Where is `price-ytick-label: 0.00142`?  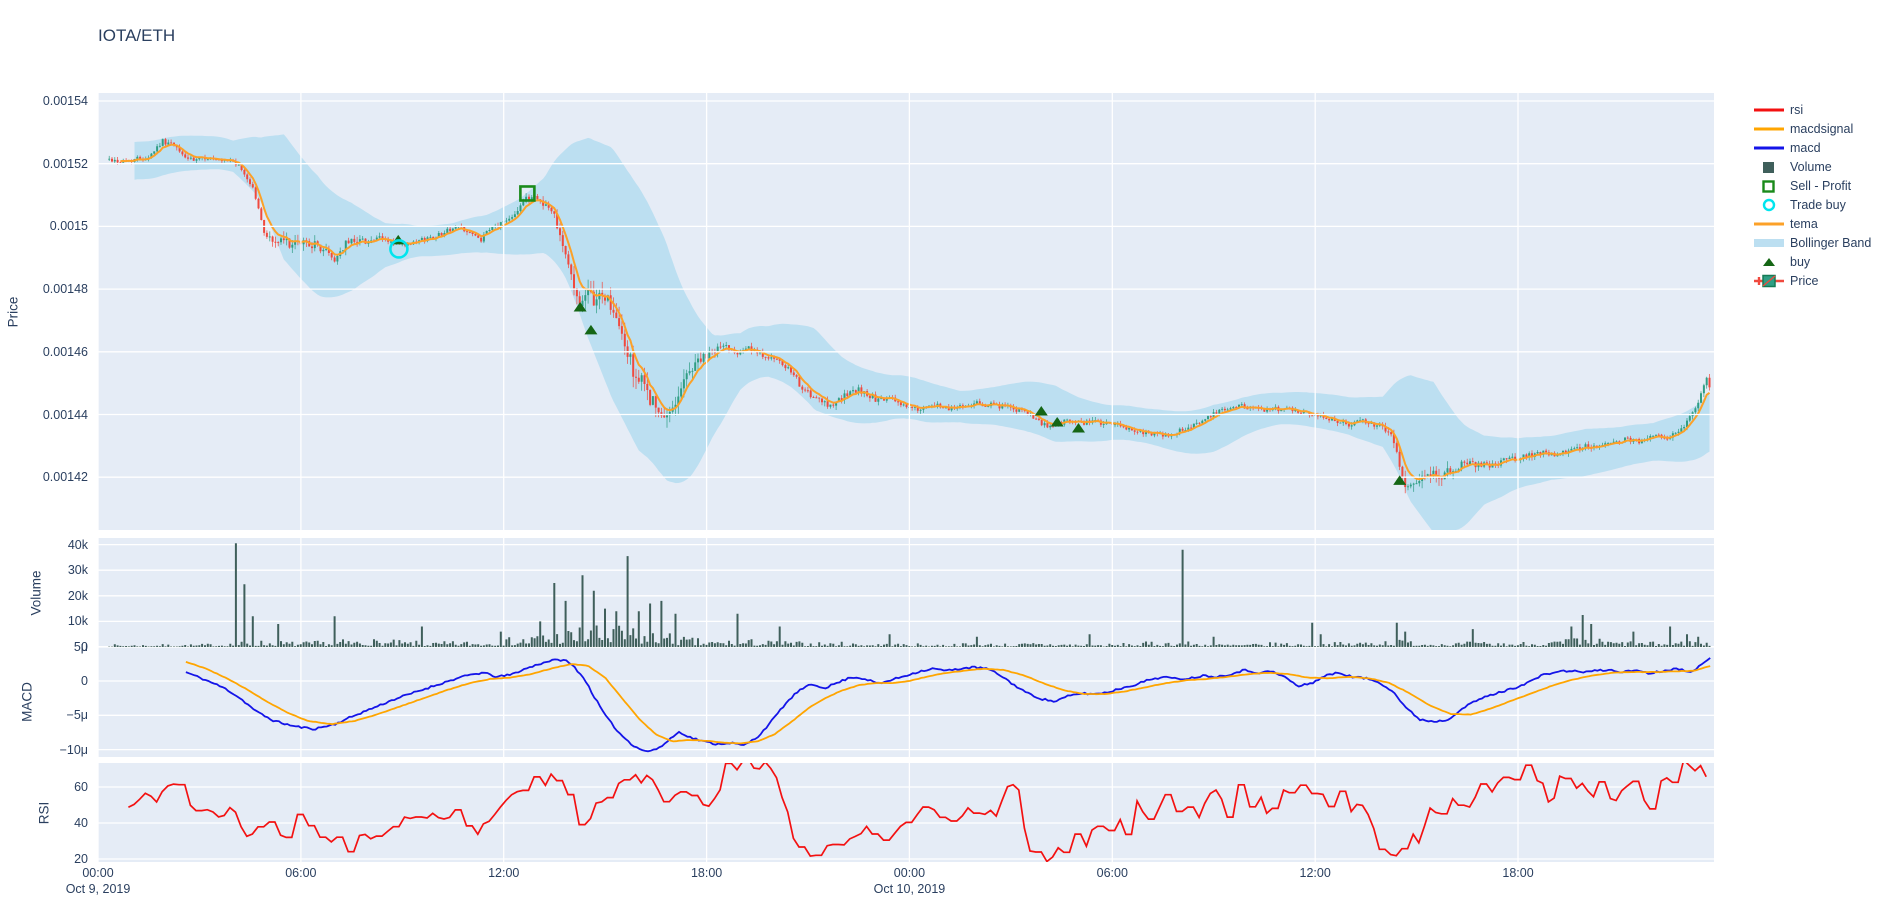
price-ytick-label: 0.00142 is located at coordinates (65, 477).